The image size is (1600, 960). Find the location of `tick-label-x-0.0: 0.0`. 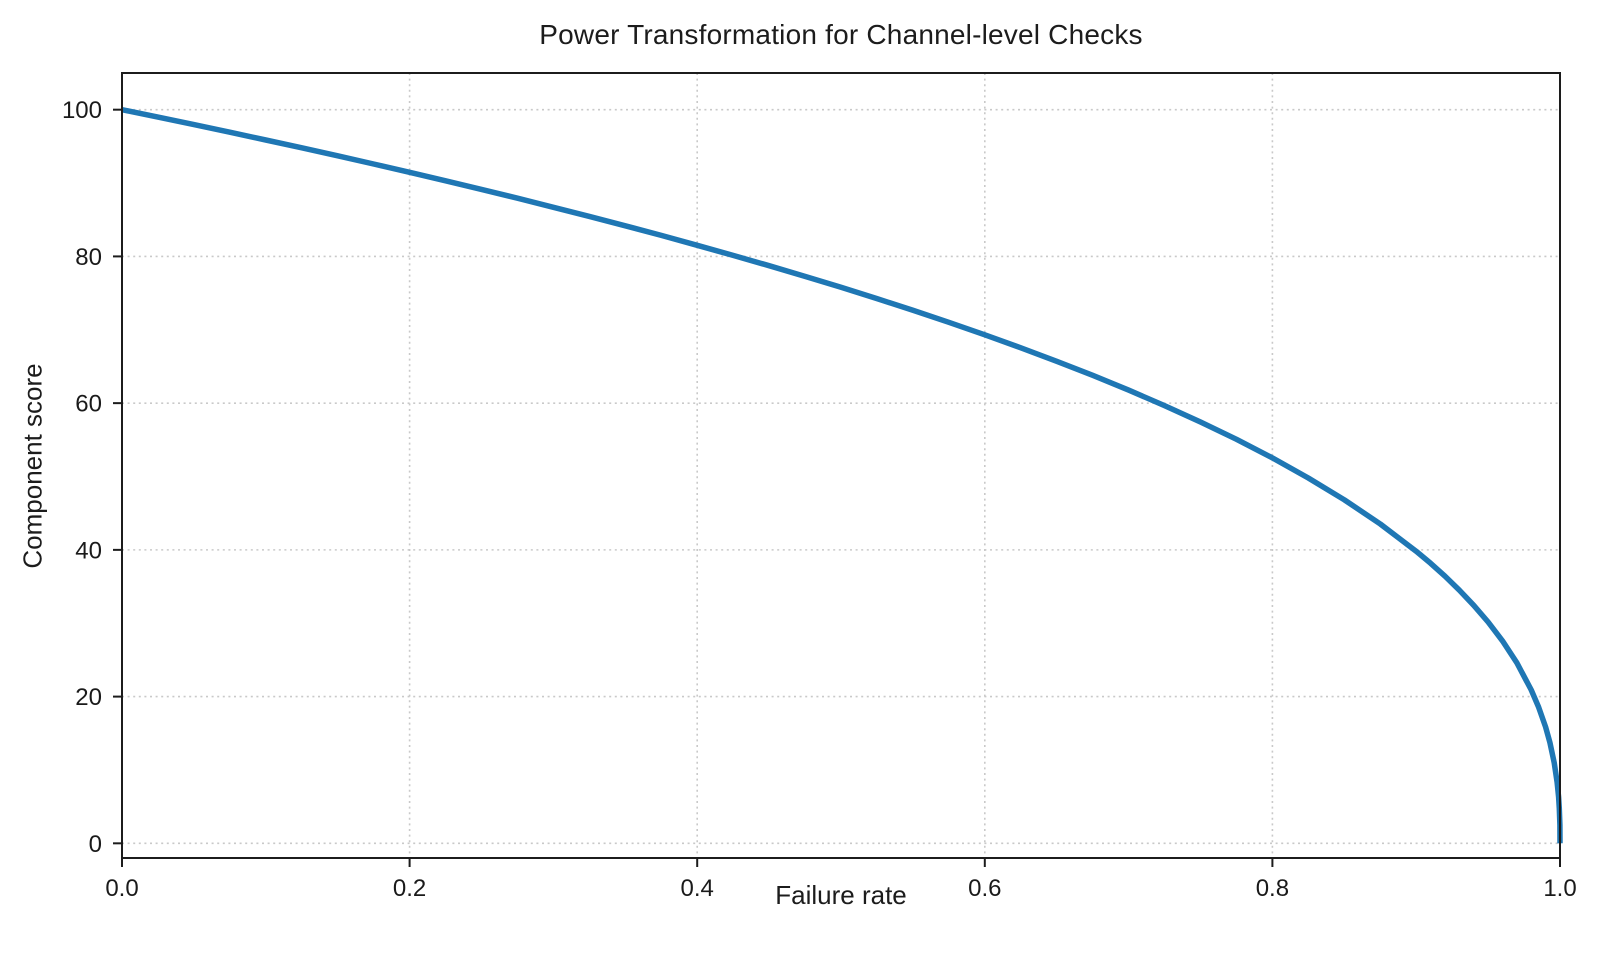

tick-label-x-0.0: 0.0 is located at coordinates (121, 888).